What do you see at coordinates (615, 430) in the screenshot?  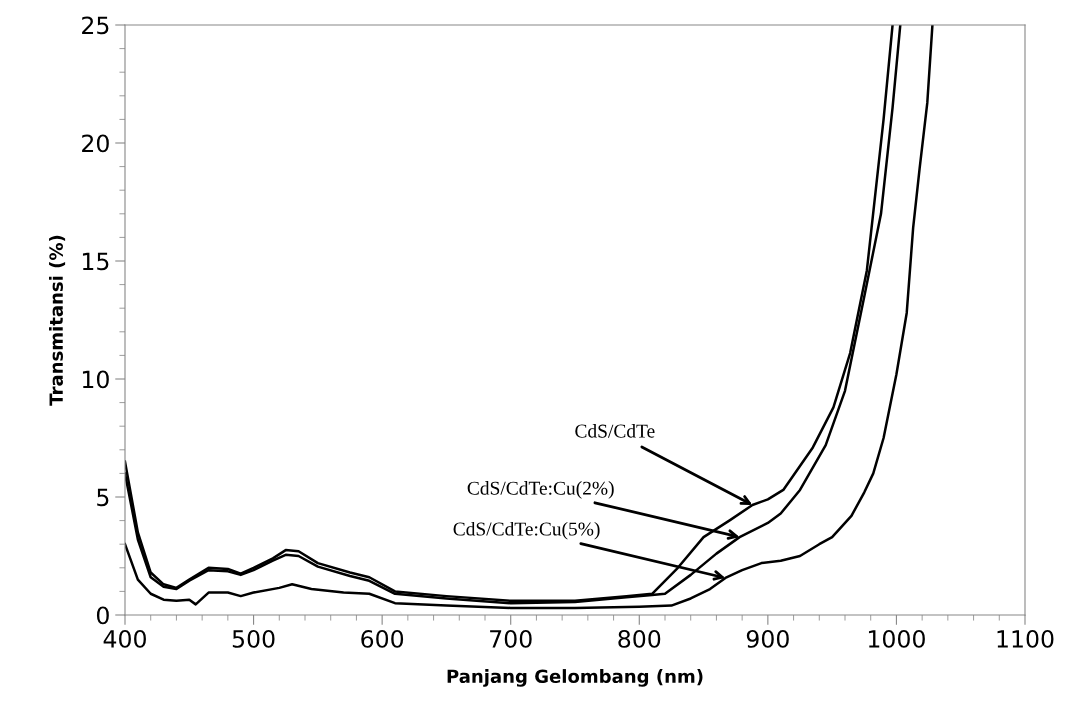 I see `annotation: CdS/CdTe` at bounding box center [615, 430].